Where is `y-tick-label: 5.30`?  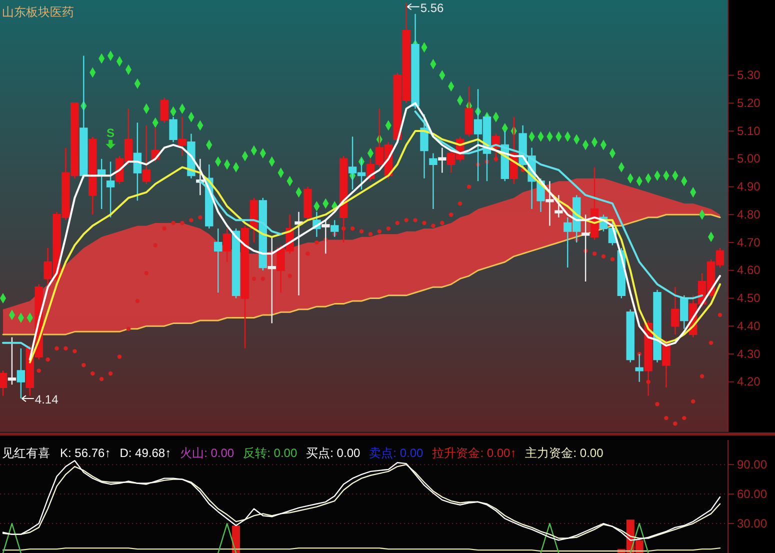 y-tick-label: 5.30 is located at coordinates (749, 75).